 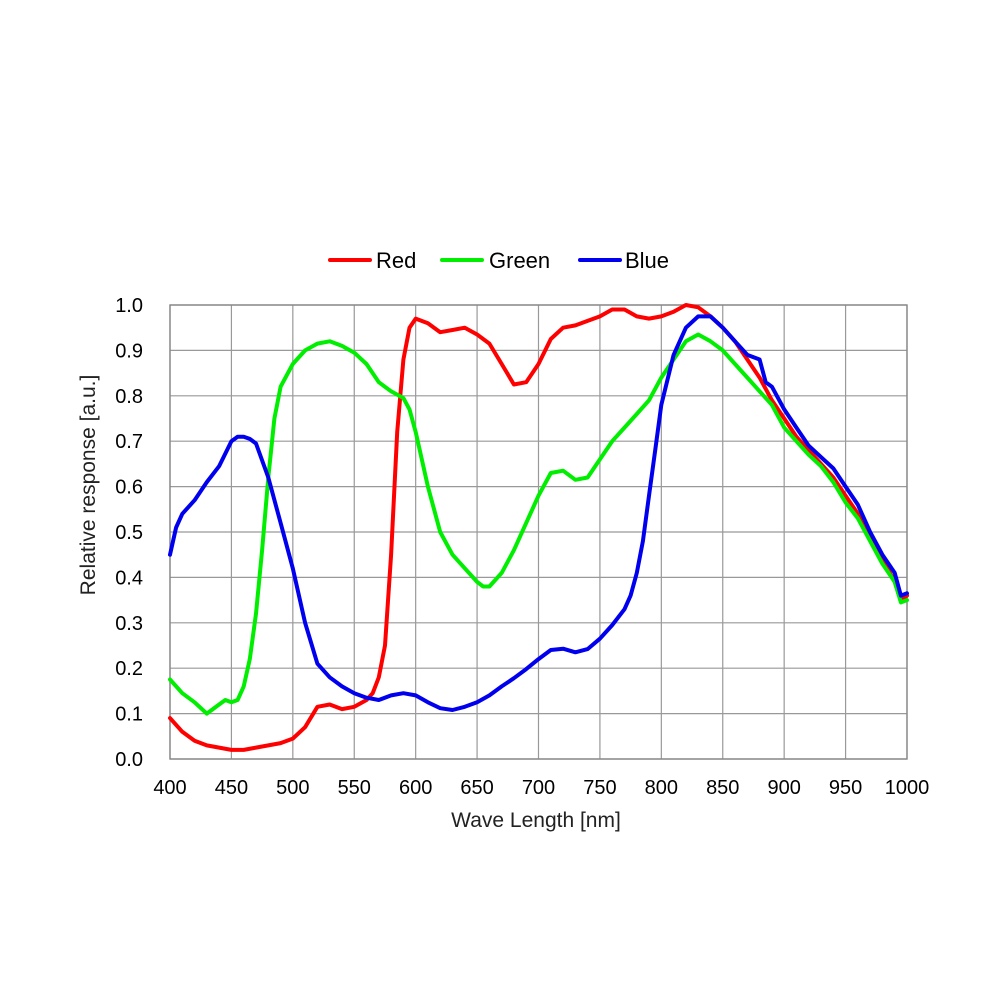 What do you see at coordinates (292, 788) in the screenshot?
I see `x-tick-label: 500` at bounding box center [292, 788].